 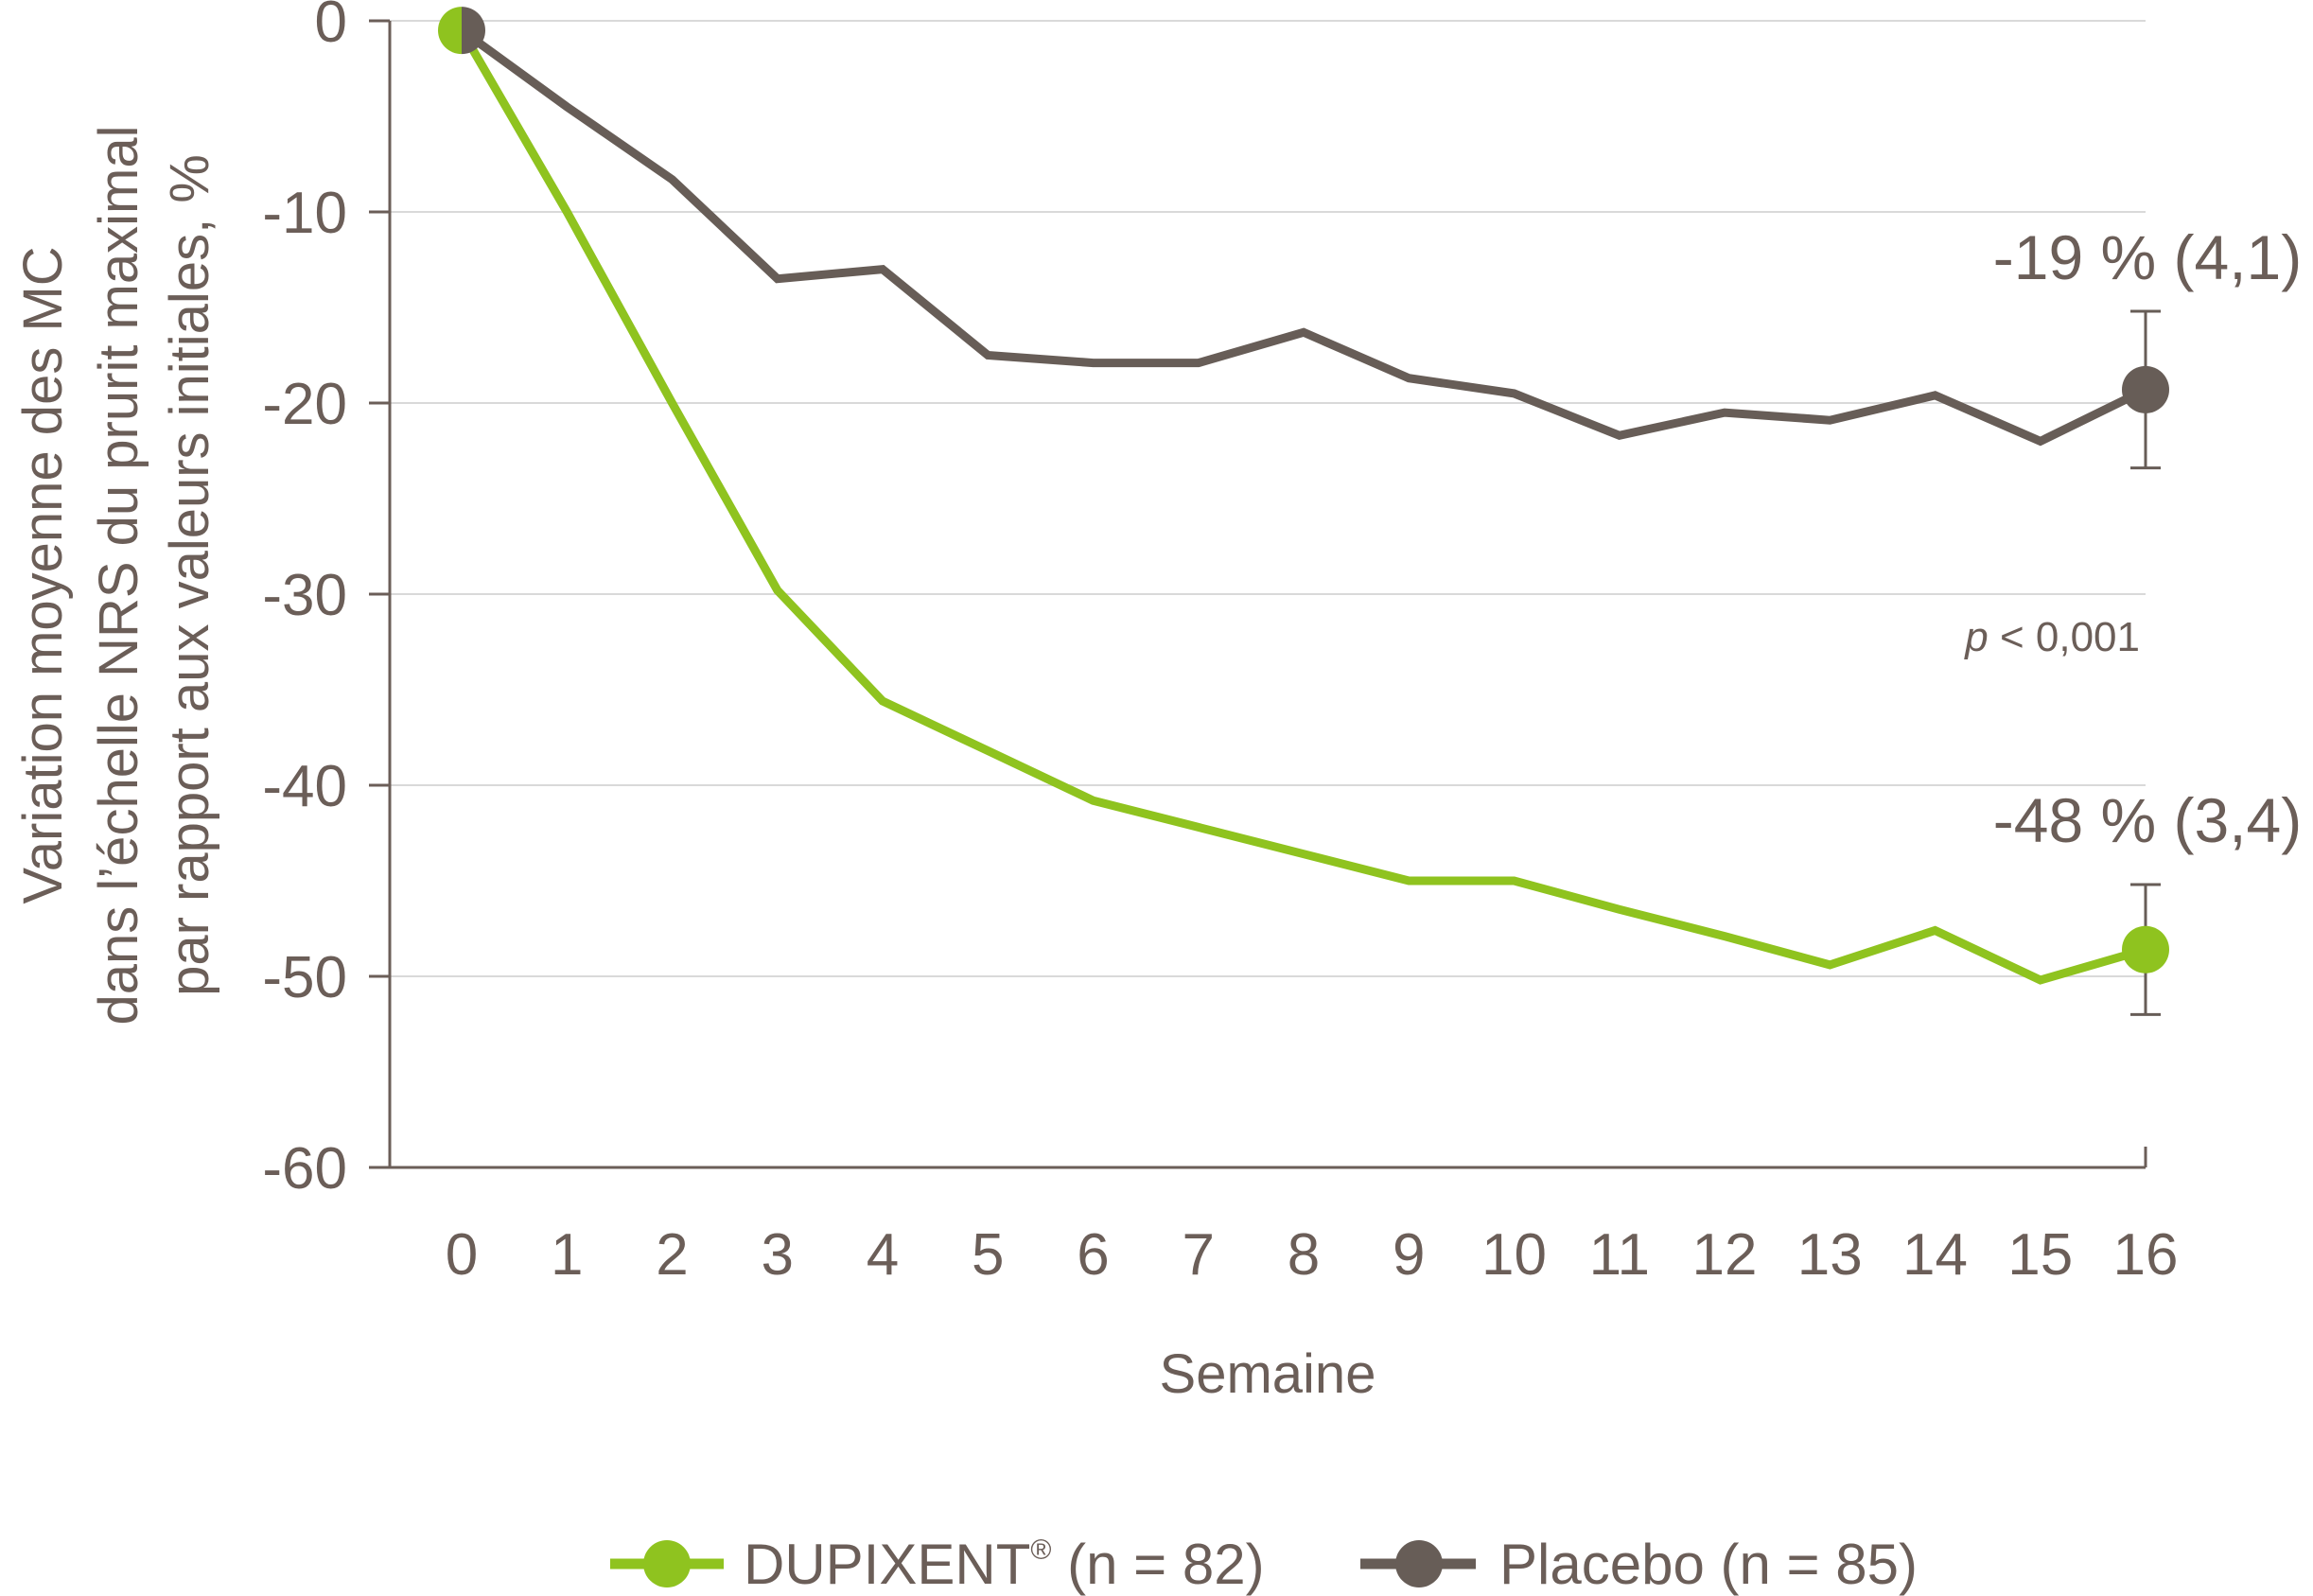 What do you see at coordinates (1708, 1565) in the screenshot?
I see `legend-label-placebo: Placebo (n = 85)` at bounding box center [1708, 1565].